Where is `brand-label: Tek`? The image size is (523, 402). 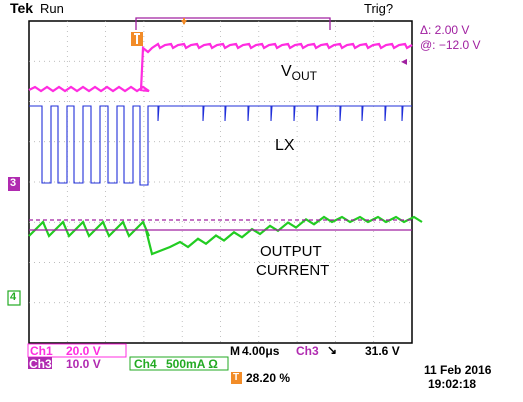 brand-label: Tek is located at coordinates (22, 8).